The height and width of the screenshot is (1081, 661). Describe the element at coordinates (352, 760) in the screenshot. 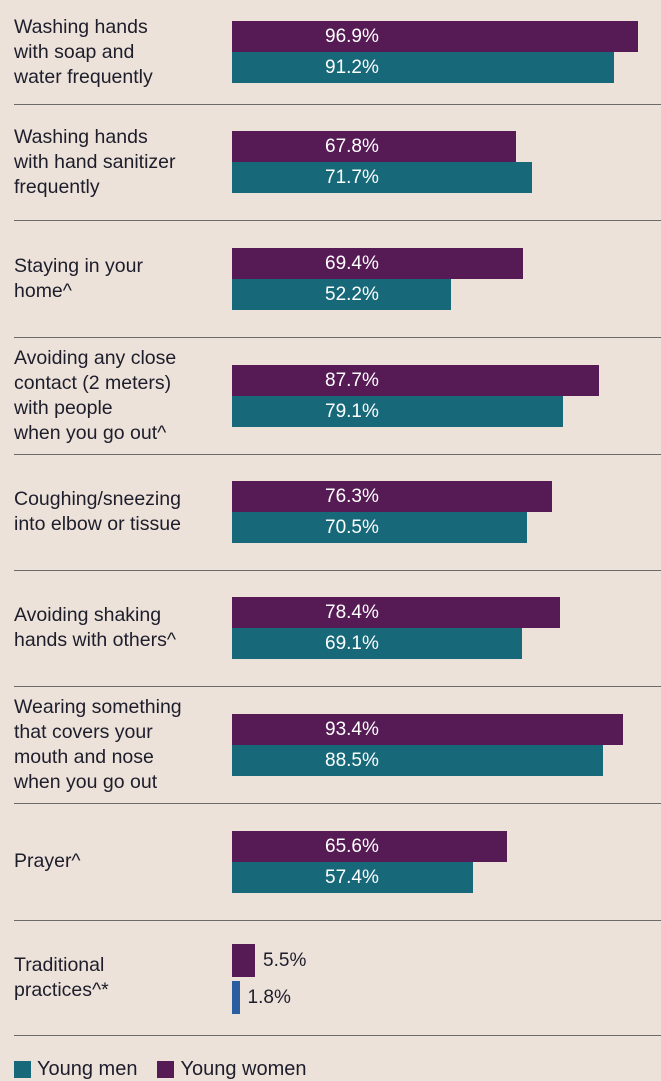

I see `bar-value-label-young-men: 88.5%` at that location.